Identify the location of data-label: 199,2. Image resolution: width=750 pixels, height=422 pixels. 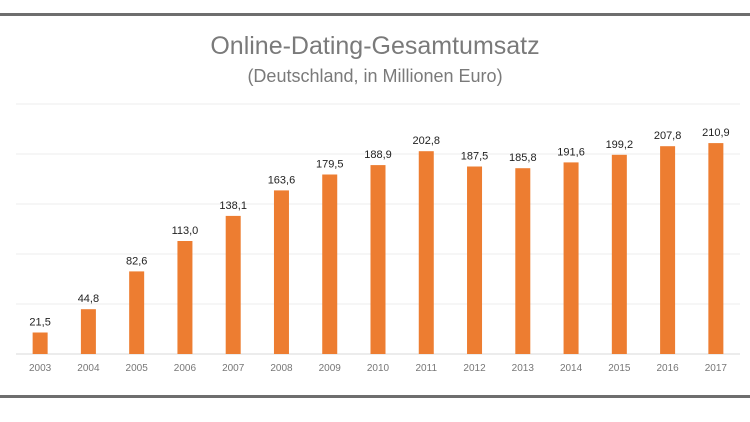
(620, 145).